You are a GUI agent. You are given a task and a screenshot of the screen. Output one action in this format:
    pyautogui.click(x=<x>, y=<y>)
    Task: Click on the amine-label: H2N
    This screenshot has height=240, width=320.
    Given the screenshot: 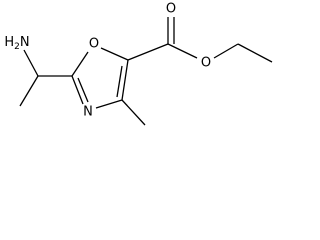 What is the action you would take?
    pyautogui.click(x=16, y=43)
    